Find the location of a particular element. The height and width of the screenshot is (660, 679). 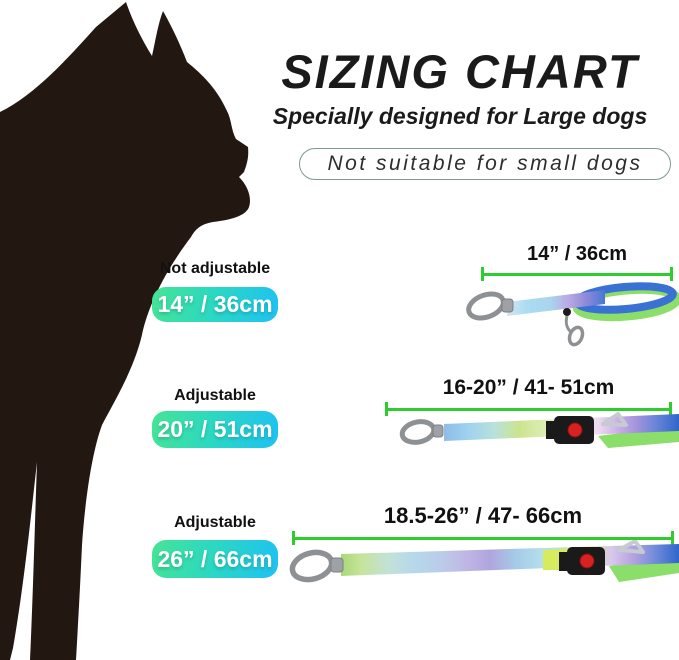

measurement-1: 14” / 36cm is located at coordinates (577, 262).